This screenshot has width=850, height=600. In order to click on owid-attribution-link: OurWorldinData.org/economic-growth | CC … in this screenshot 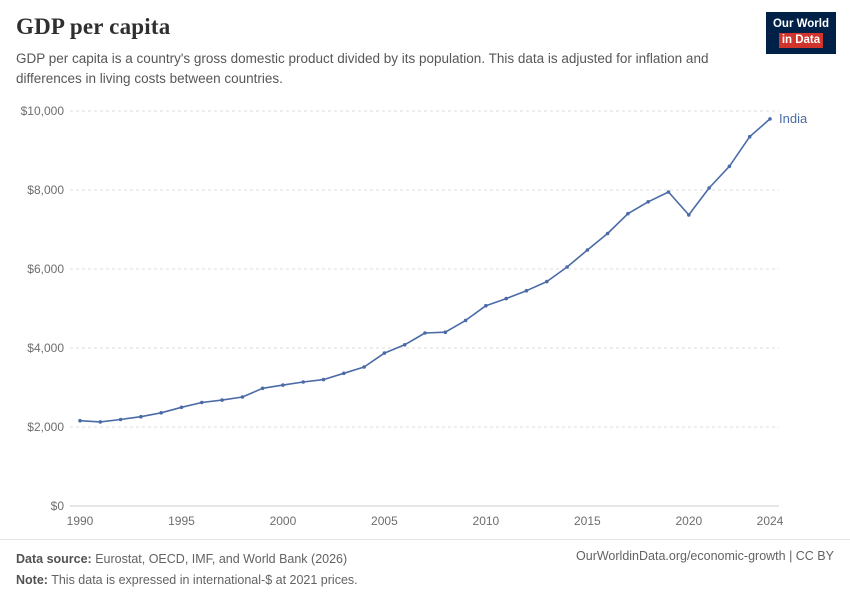, I will do `click(705, 556)`.